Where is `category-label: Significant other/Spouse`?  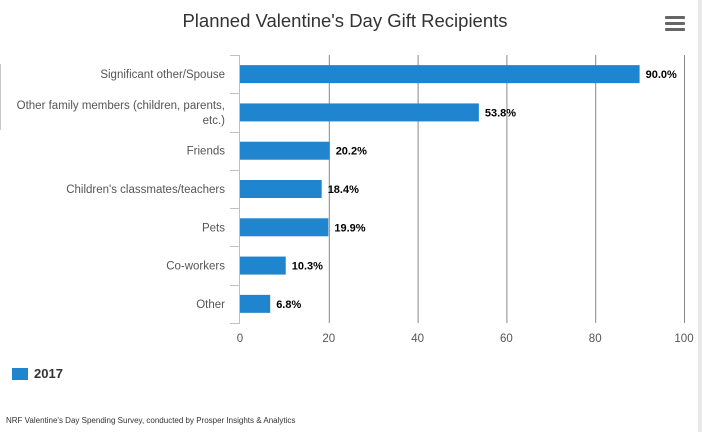 category-label: Significant other/Spouse is located at coordinates (162, 75).